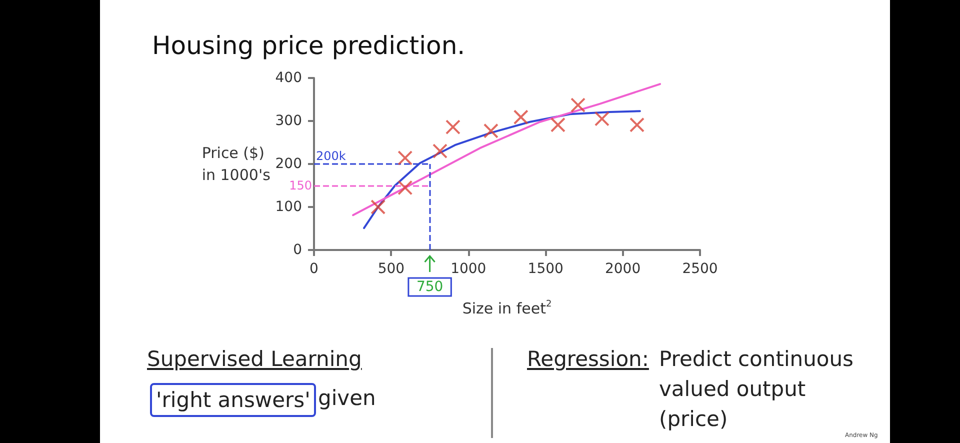 This screenshot has height=443, width=960. I want to click on text: Regression:, so click(588, 359).